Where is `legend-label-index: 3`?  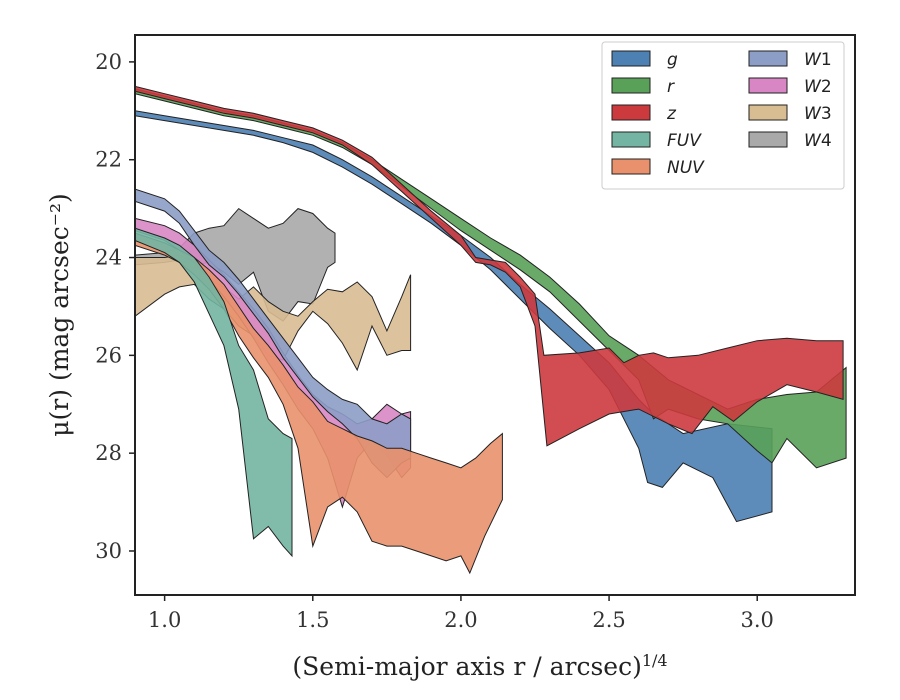
legend-label-index: 3 is located at coordinates (826, 114).